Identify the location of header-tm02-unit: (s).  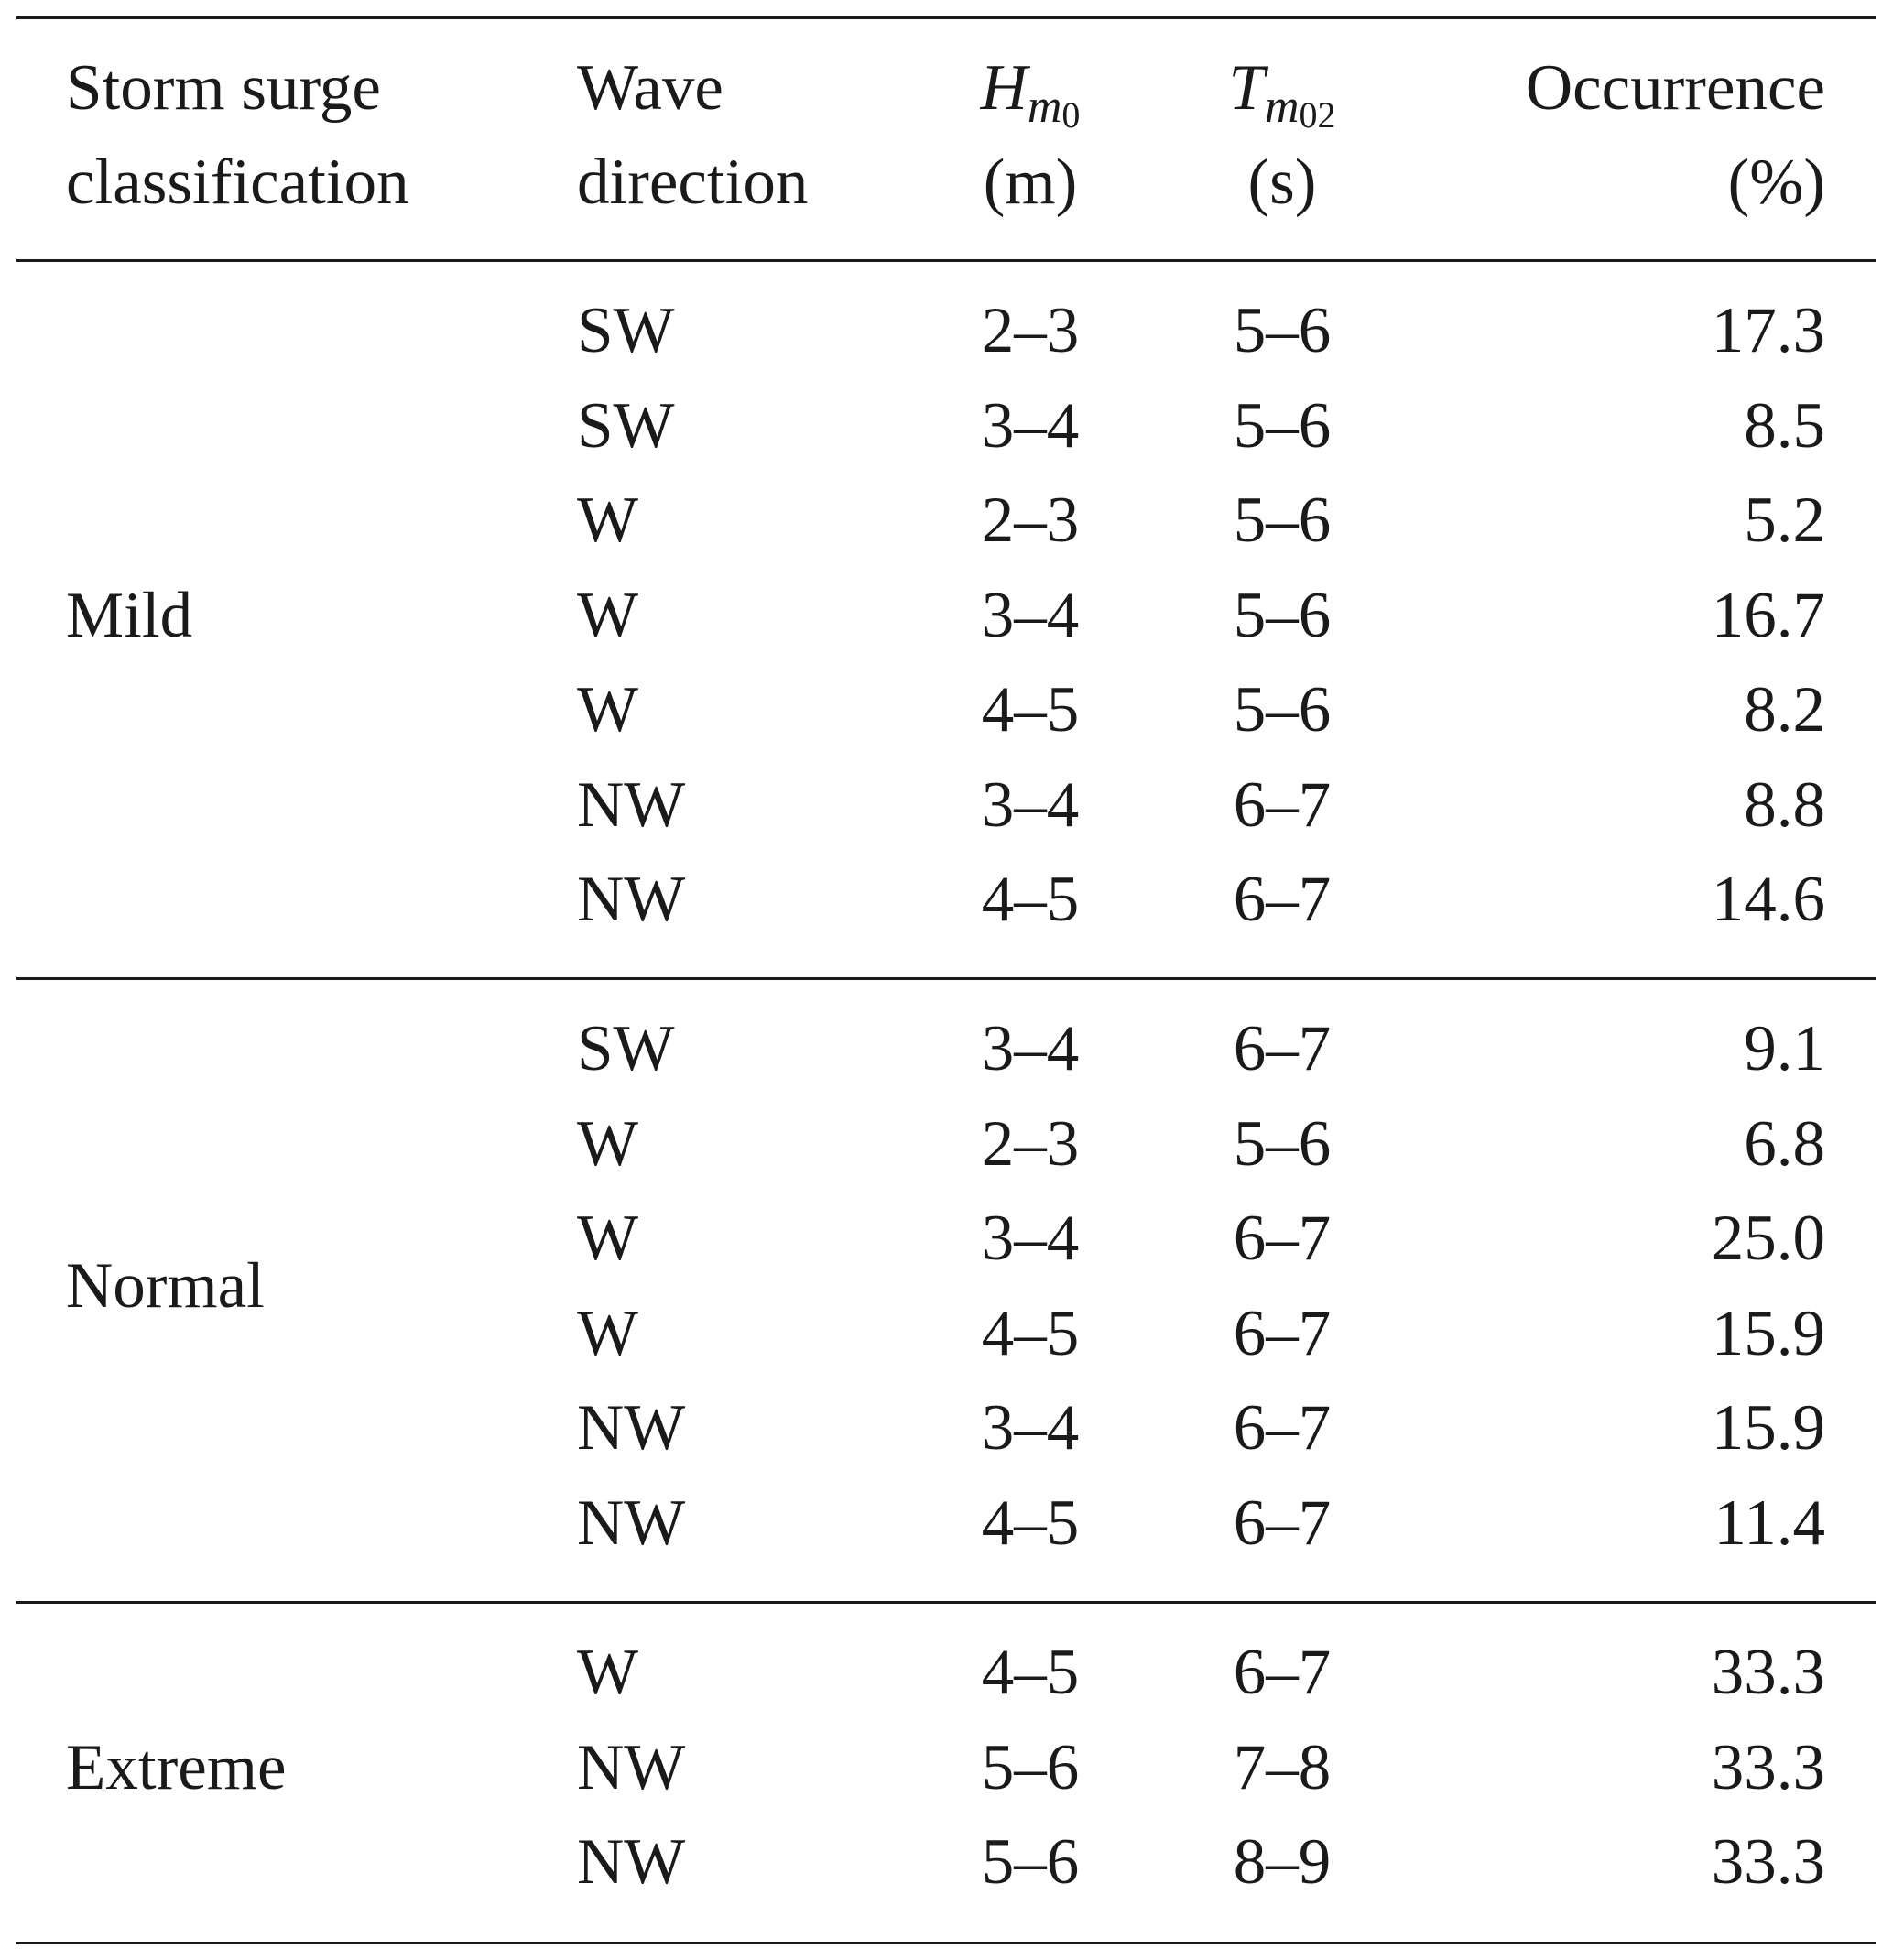
(1282, 182).